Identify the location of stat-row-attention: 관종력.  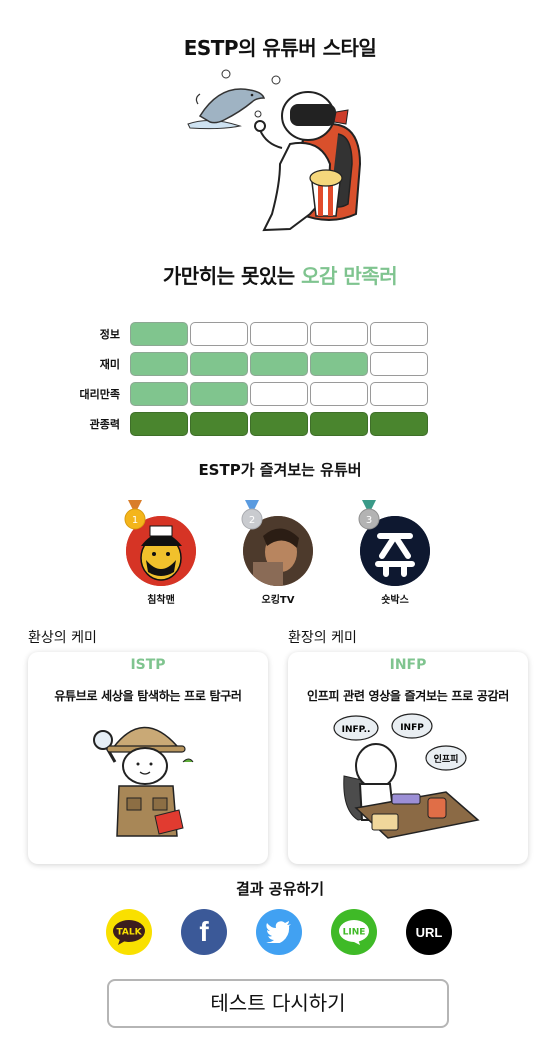
(250, 424).